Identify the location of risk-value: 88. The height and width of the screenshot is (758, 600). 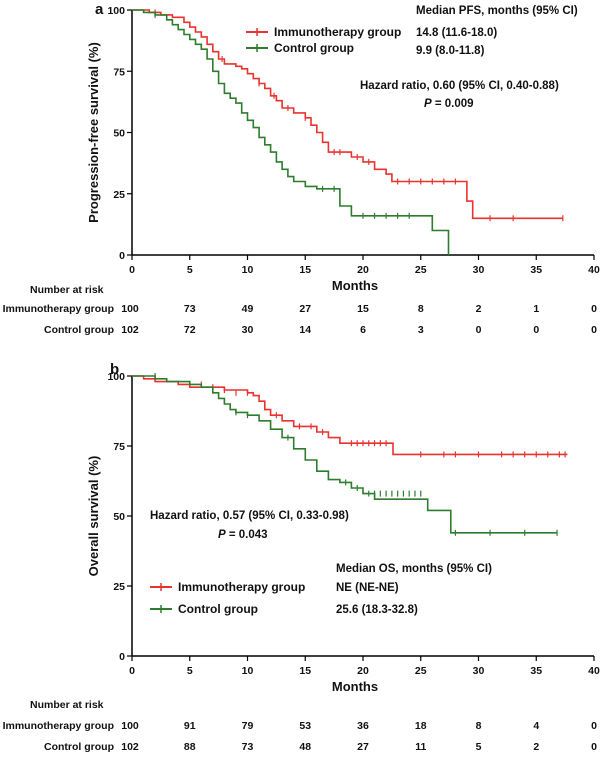
(190, 747).